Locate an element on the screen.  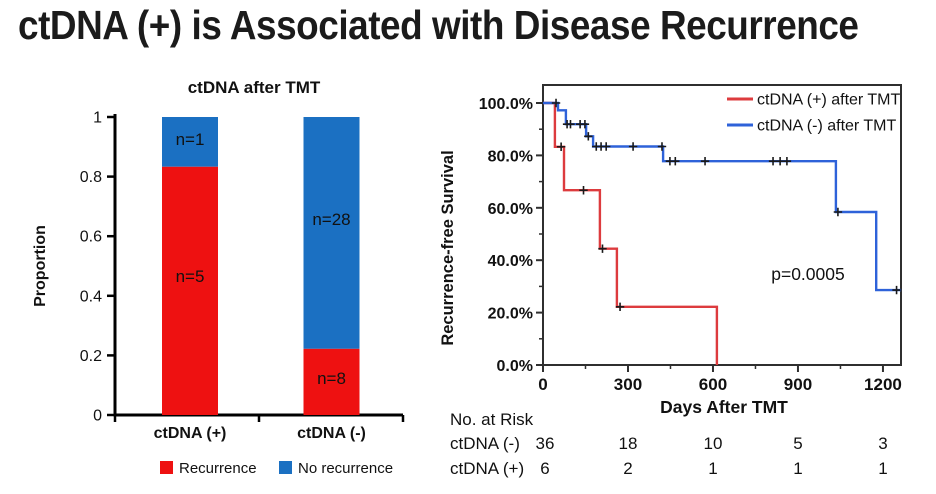
bar-count-label: n=1 is located at coordinates (190, 139).